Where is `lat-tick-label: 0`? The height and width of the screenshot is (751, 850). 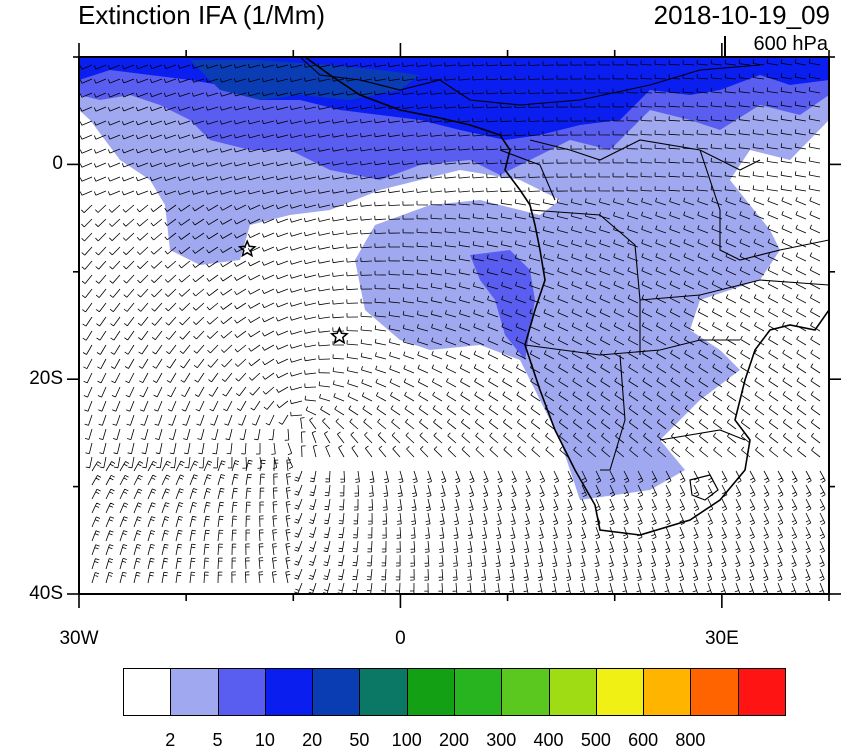 lat-tick-label: 0 is located at coordinates (57, 164).